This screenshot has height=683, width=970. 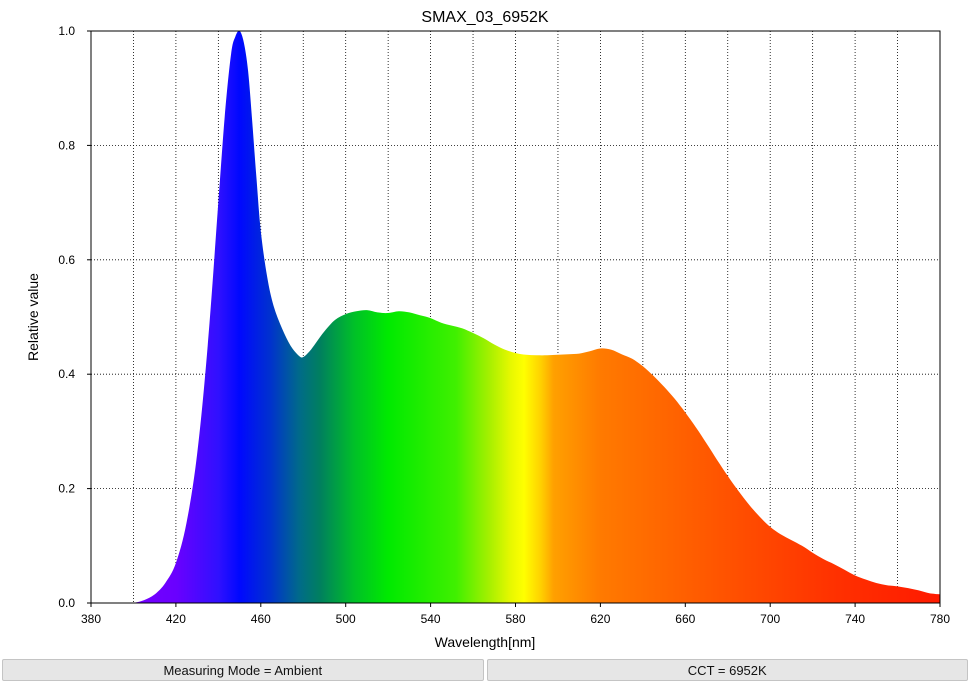 What do you see at coordinates (770, 619) in the screenshot?
I see `x-tick-label: 700` at bounding box center [770, 619].